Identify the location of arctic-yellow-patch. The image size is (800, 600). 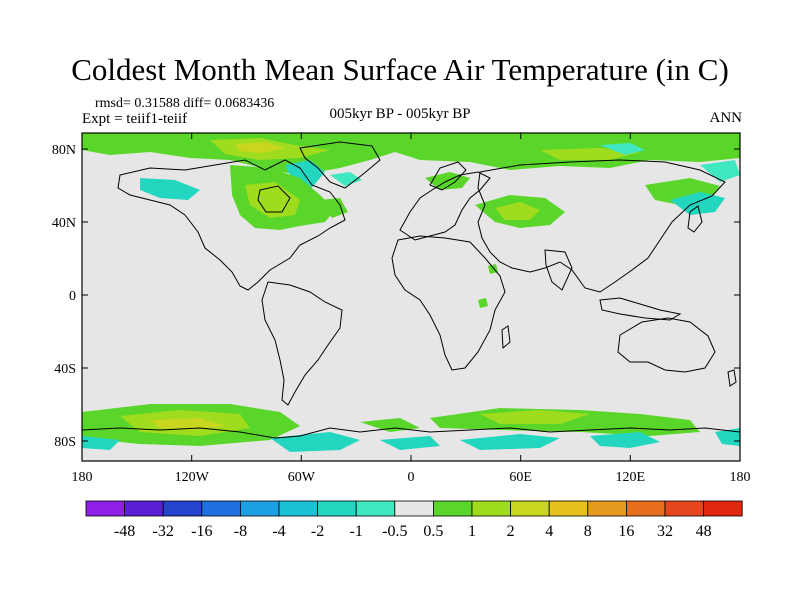
(260, 147).